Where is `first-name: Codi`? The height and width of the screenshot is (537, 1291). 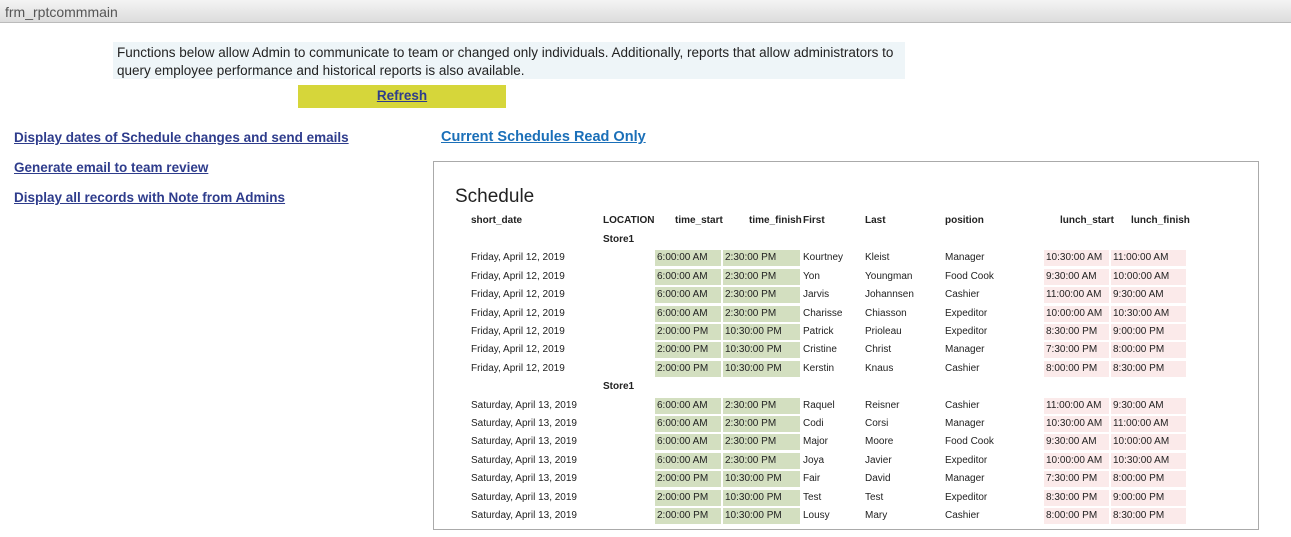 first-name: Codi is located at coordinates (813, 423).